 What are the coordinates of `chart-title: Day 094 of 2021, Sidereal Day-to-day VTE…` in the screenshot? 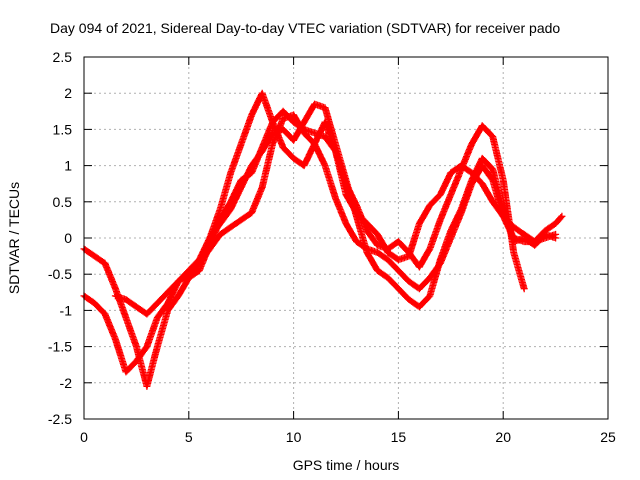 It's located at (305, 28).